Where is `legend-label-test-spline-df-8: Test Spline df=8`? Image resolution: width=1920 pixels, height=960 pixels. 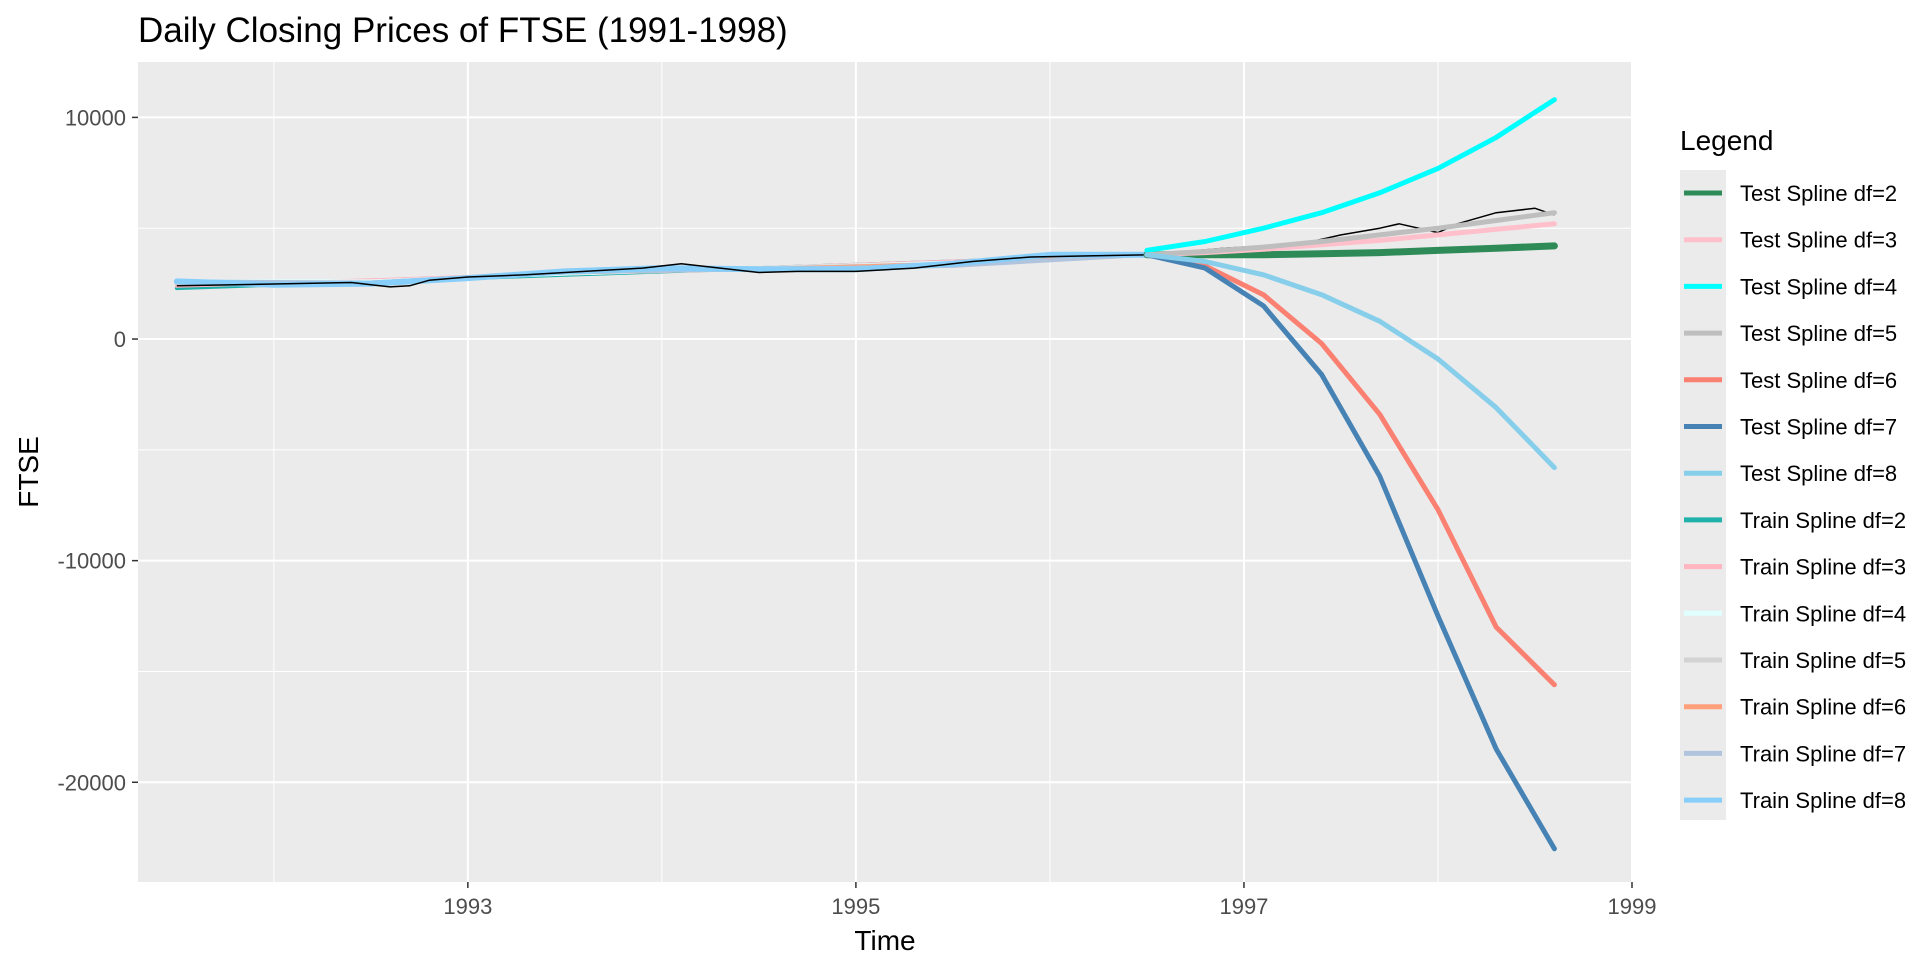
legend-label-test-spline-df-8: Test Spline df=8 is located at coordinates (1818, 473).